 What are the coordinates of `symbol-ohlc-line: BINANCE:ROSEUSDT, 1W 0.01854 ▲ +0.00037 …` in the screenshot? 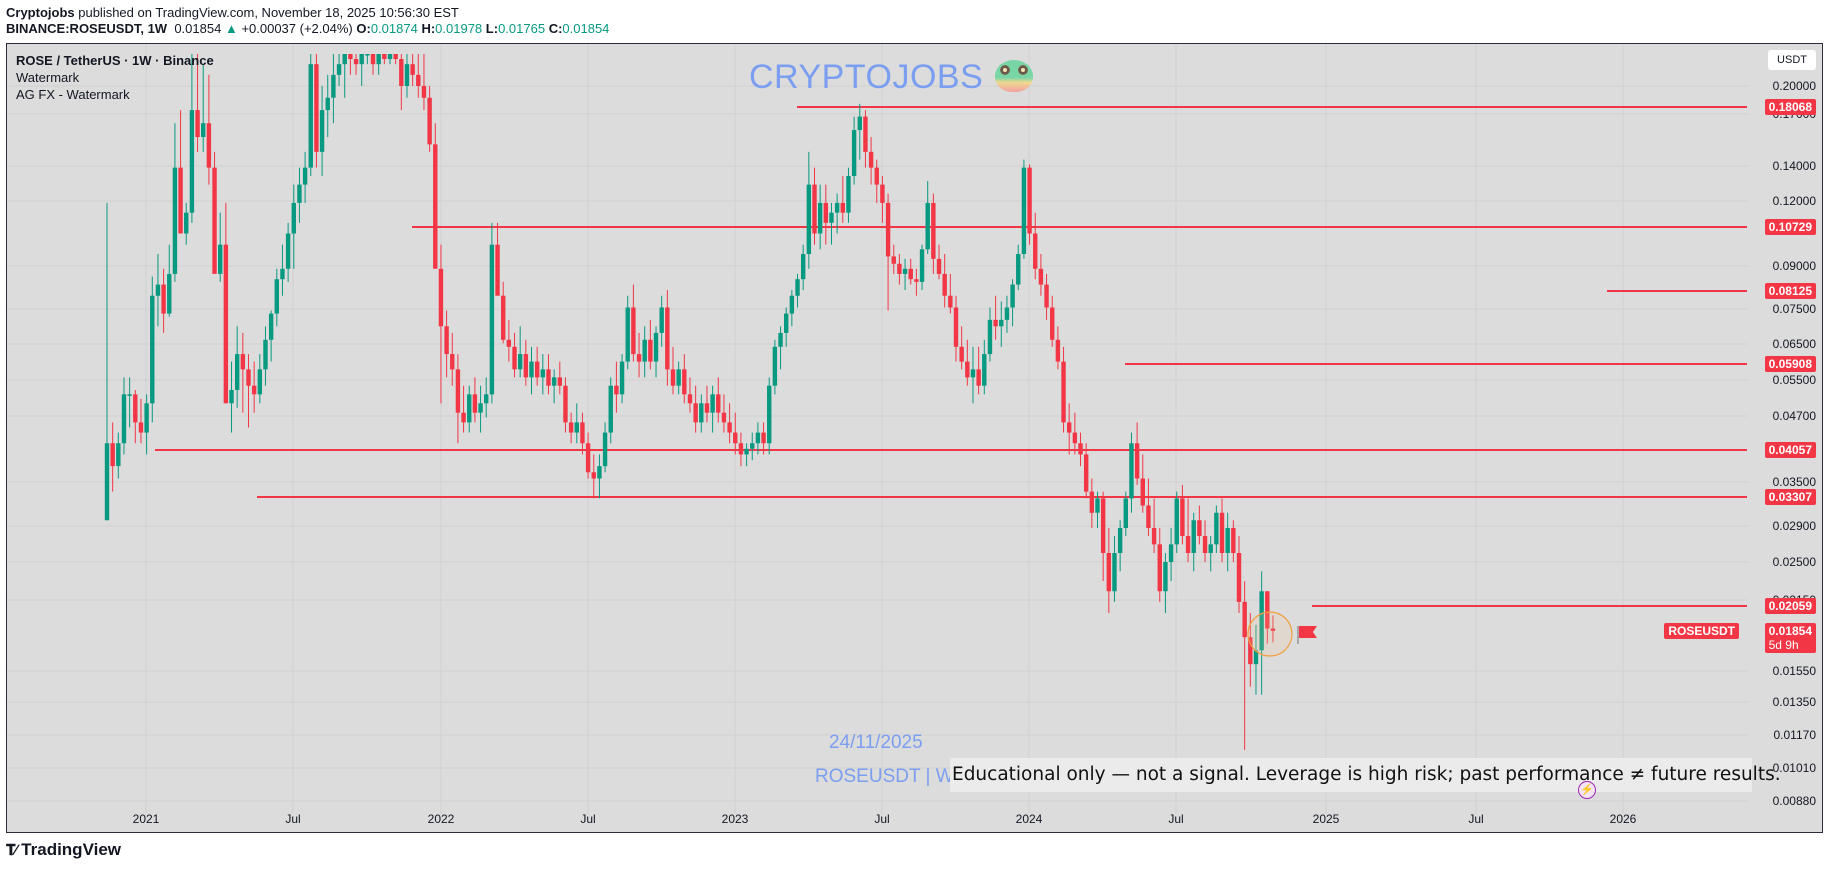 It's located at (307, 28).